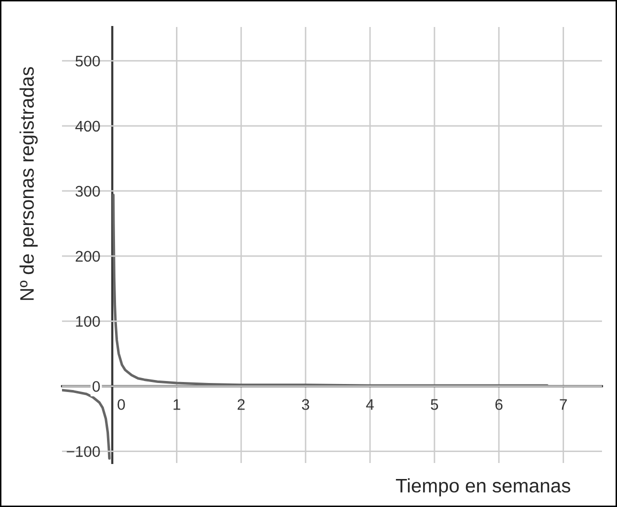 This screenshot has height=507, width=617. I want to click on y-tick-label: 400, so click(87, 126).